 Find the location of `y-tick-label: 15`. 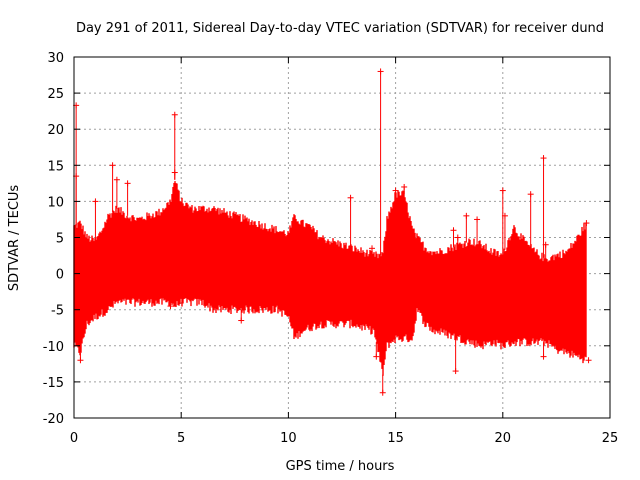

y-tick-label: 15 is located at coordinates (55, 166).